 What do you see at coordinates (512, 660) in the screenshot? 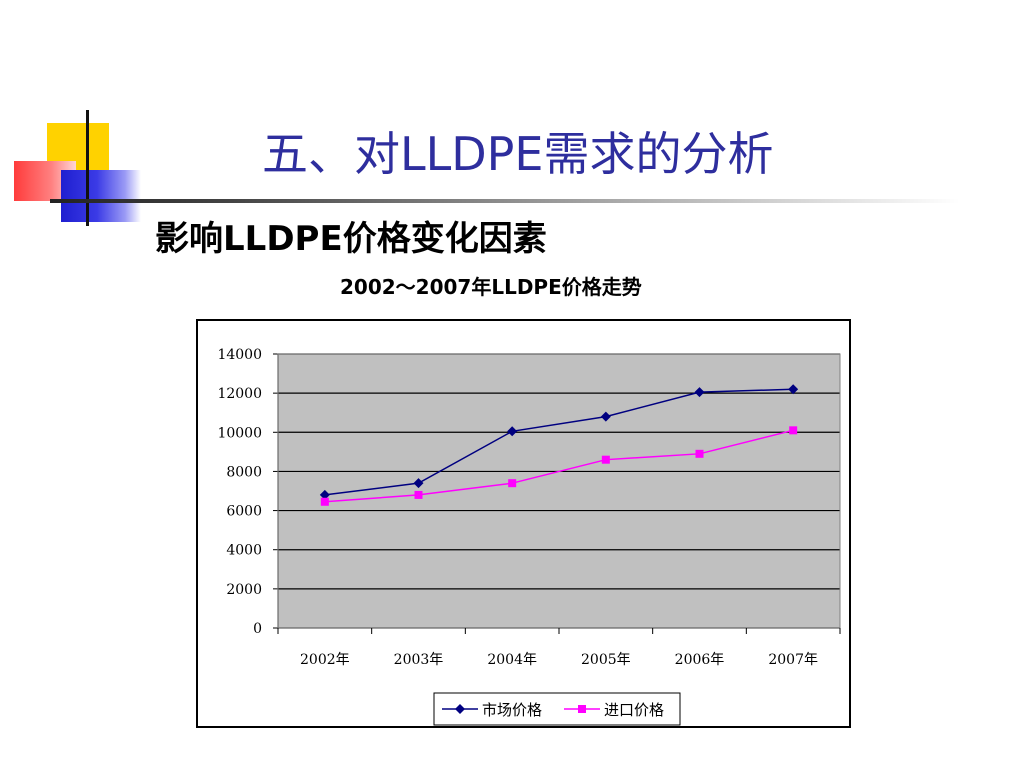
I see `x-tick-label: 2004年` at bounding box center [512, 660].